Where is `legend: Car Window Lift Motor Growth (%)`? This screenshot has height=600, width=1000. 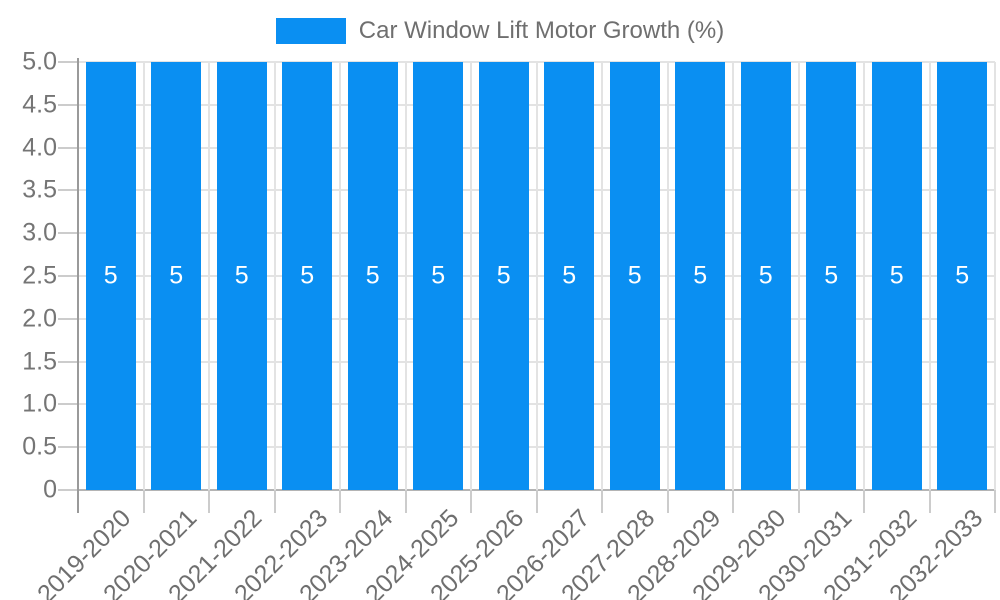
legend: Car Window Lift Motor Growth (%) is located at coordinates (500, 31).